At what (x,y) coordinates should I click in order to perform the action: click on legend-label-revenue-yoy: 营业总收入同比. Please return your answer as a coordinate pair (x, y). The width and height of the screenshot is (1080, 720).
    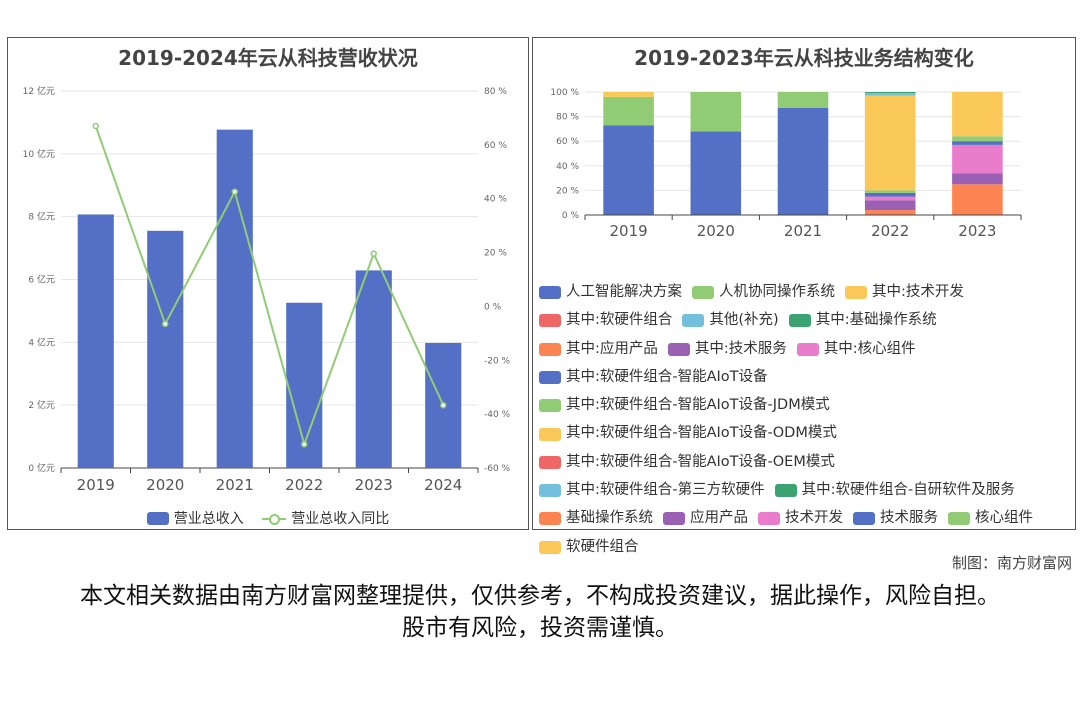
    Looking at the image, I should click on (340, 519).